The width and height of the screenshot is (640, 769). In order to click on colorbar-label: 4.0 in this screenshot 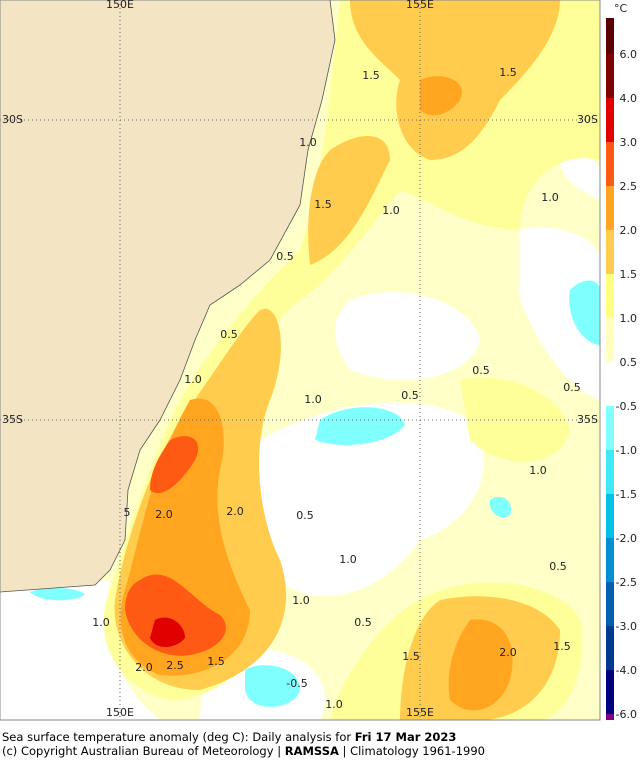, I will do `click(629, 98)`.